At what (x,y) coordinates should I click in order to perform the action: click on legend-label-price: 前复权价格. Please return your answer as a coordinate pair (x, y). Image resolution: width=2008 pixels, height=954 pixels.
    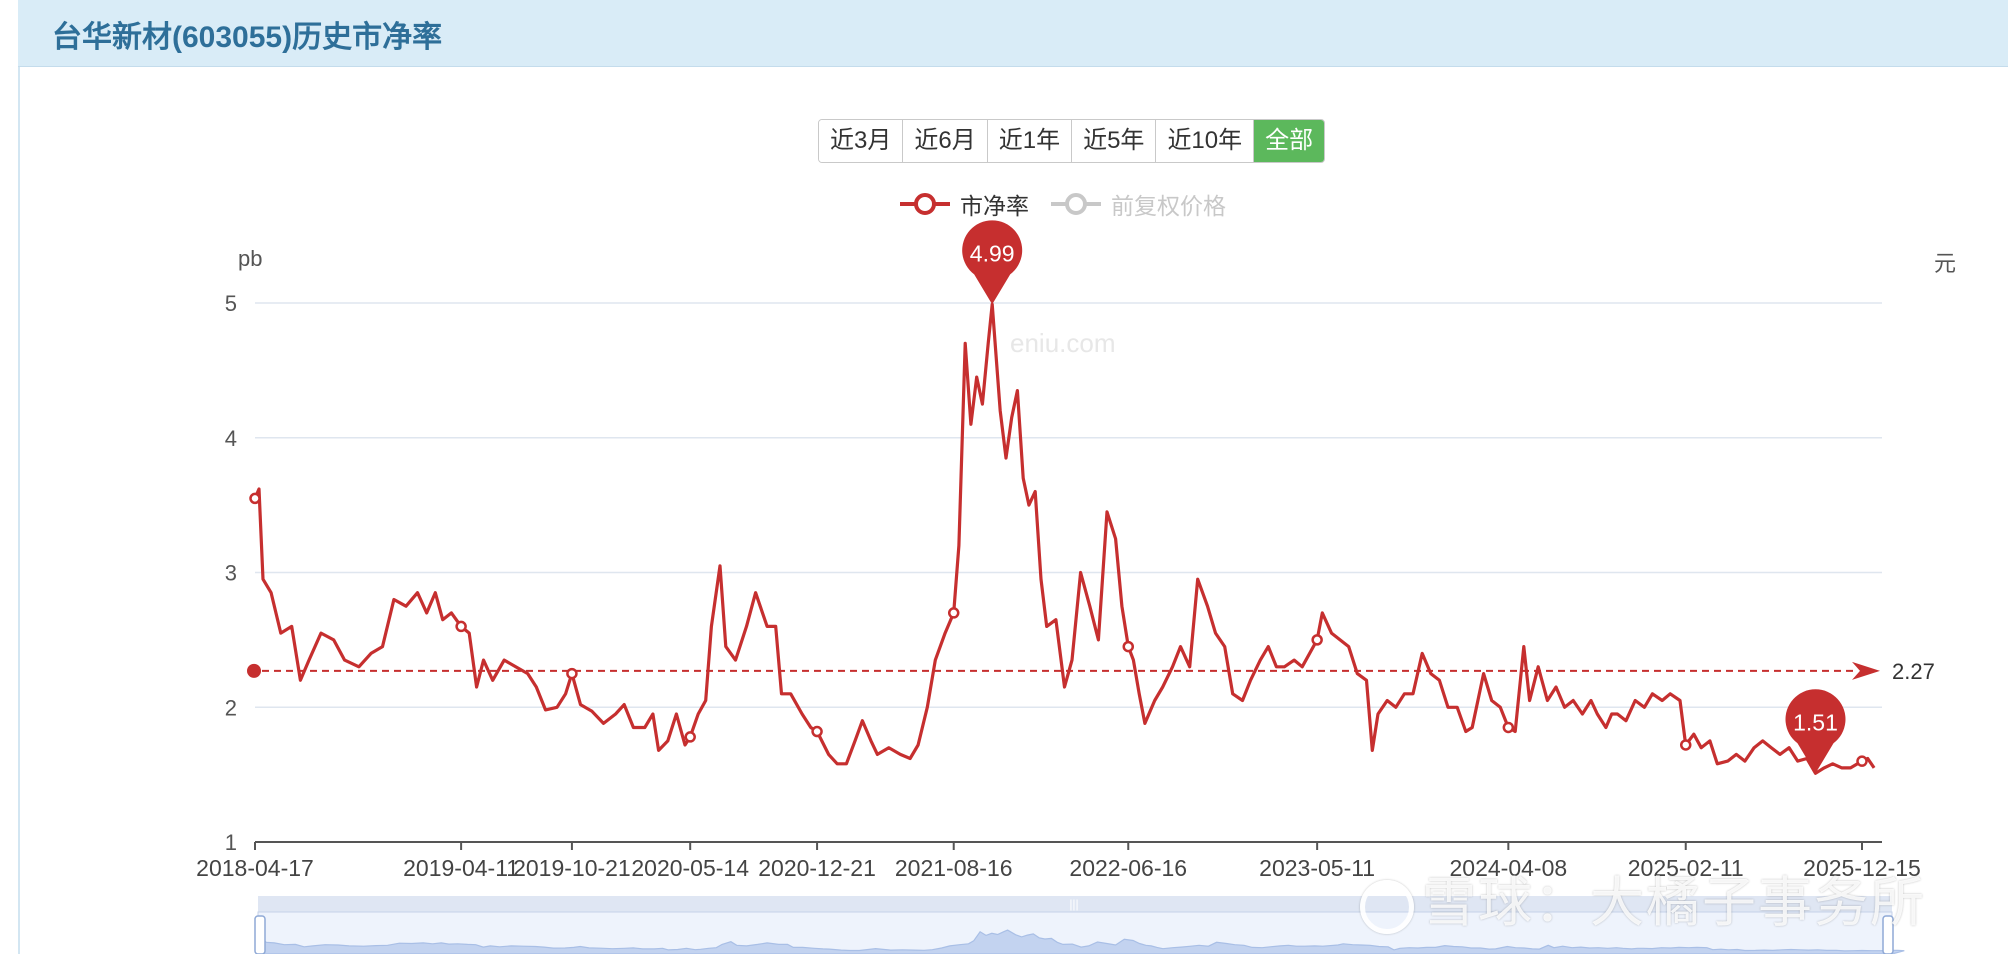
    Looking at the image, I should click on (1168, 206).